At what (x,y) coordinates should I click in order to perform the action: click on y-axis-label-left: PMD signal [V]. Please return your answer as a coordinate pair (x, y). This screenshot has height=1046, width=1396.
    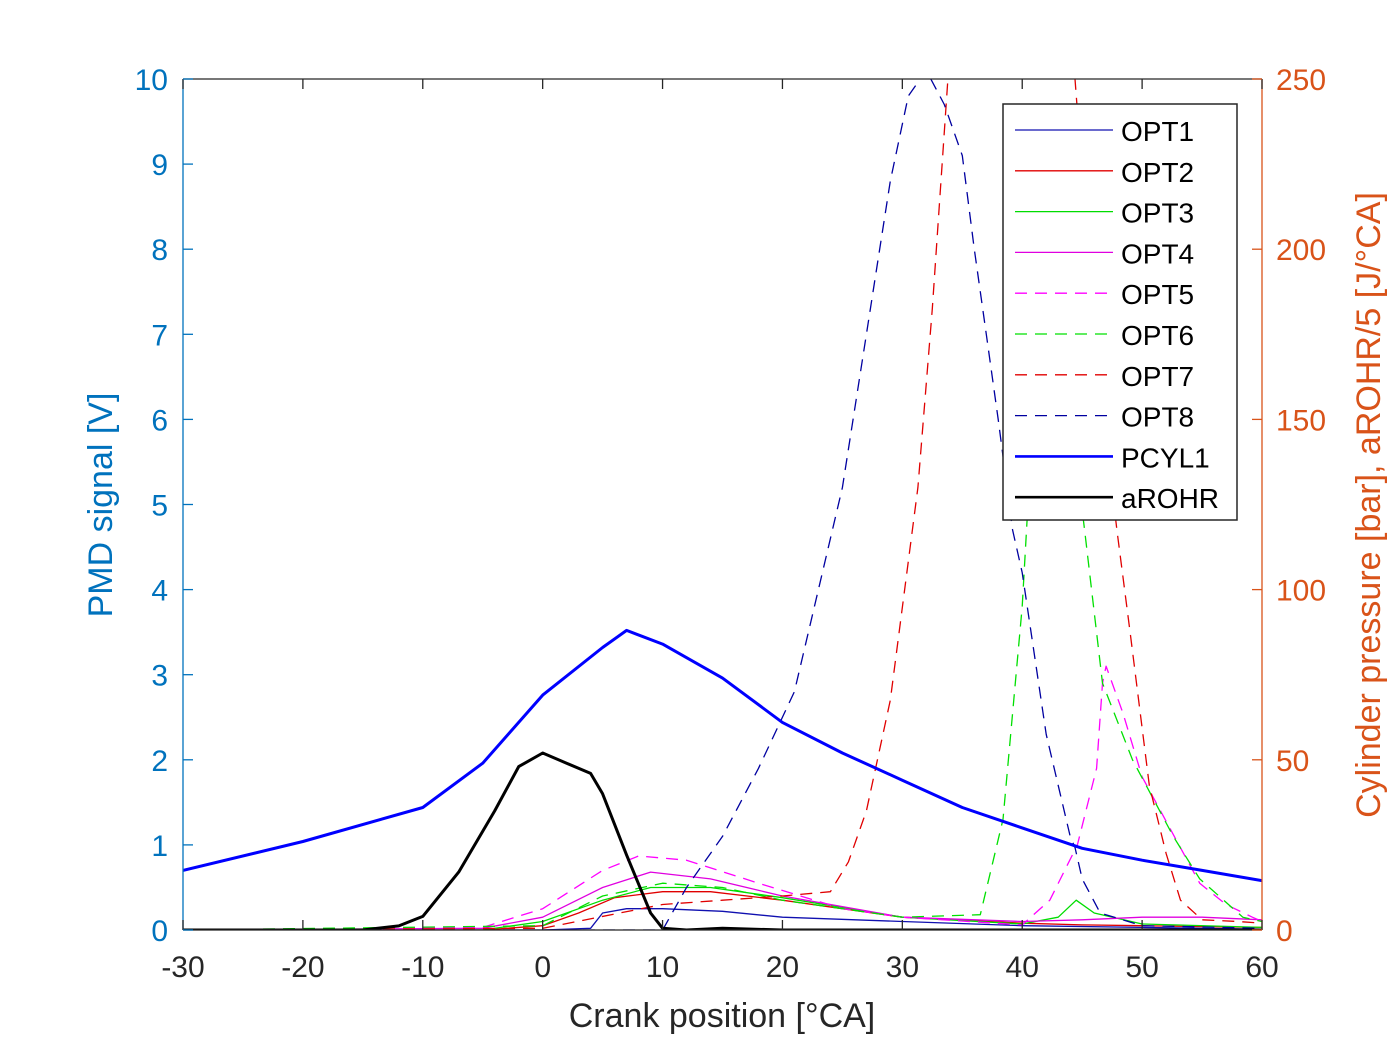
    Looking at the image, I should click on (101, 505).